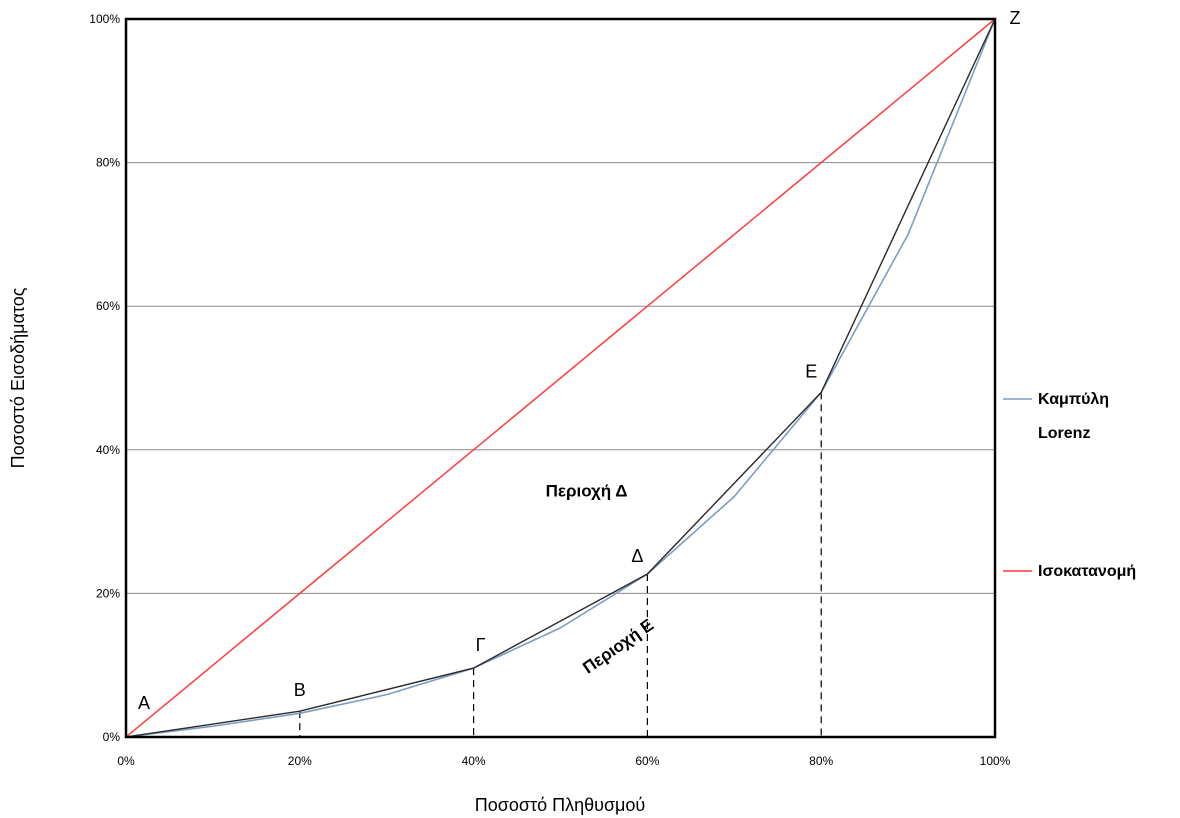 This screenshot has height=818, width=1180. I want to click on point-label: Δ, so click(637, 556).